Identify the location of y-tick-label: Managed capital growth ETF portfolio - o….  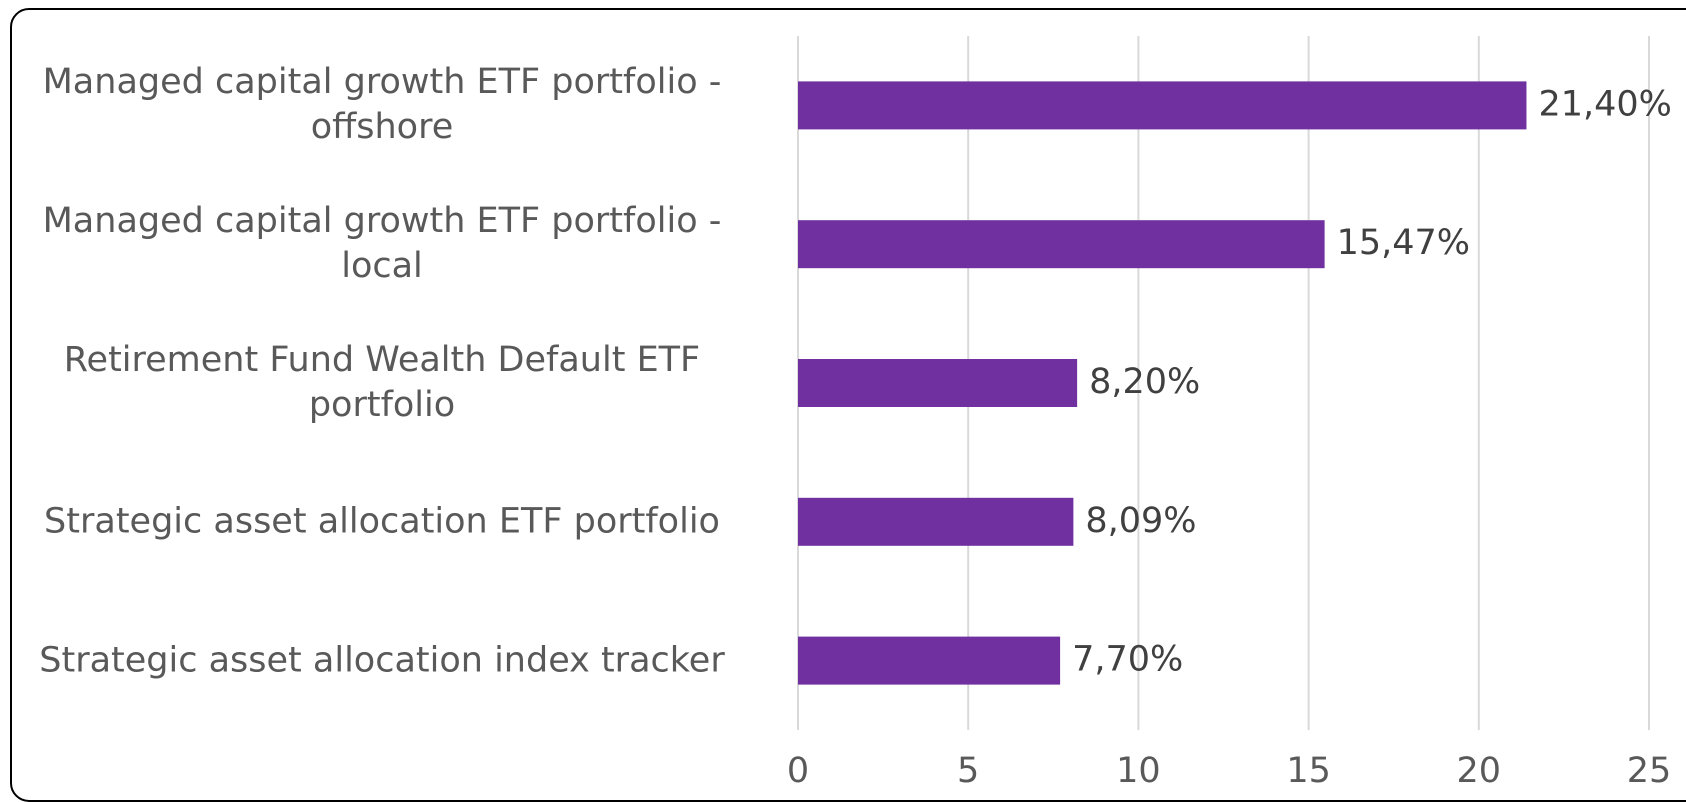
(382, 105).